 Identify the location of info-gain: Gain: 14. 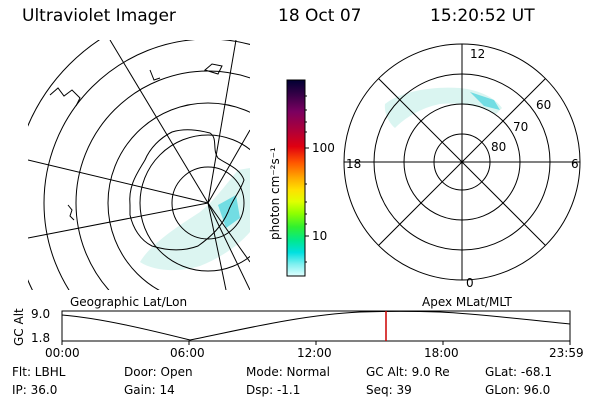
(149, 390).